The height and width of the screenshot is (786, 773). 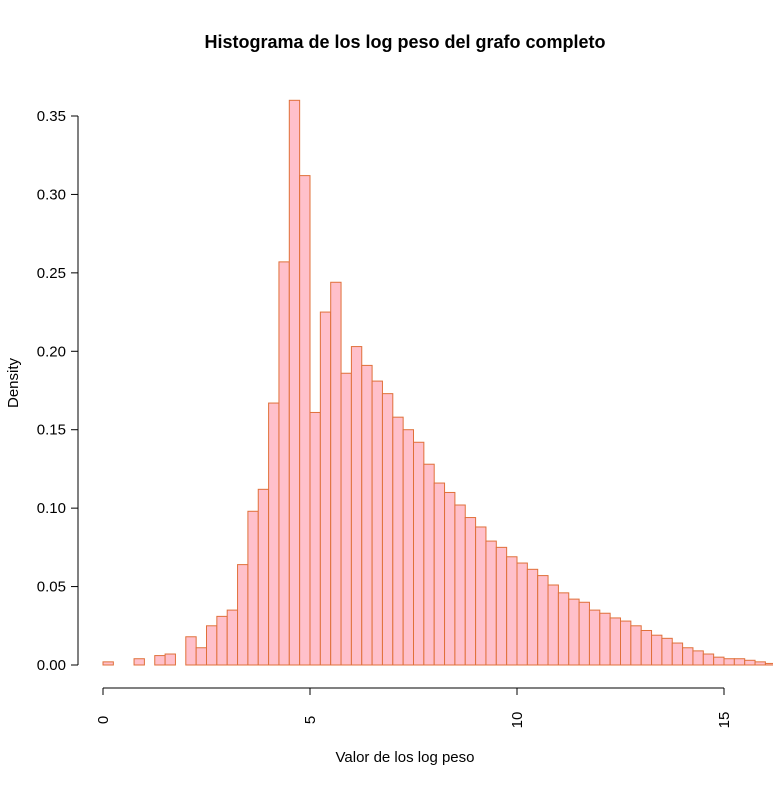 I want to click on x-tick-label: 5, so click(x=310, y=720).